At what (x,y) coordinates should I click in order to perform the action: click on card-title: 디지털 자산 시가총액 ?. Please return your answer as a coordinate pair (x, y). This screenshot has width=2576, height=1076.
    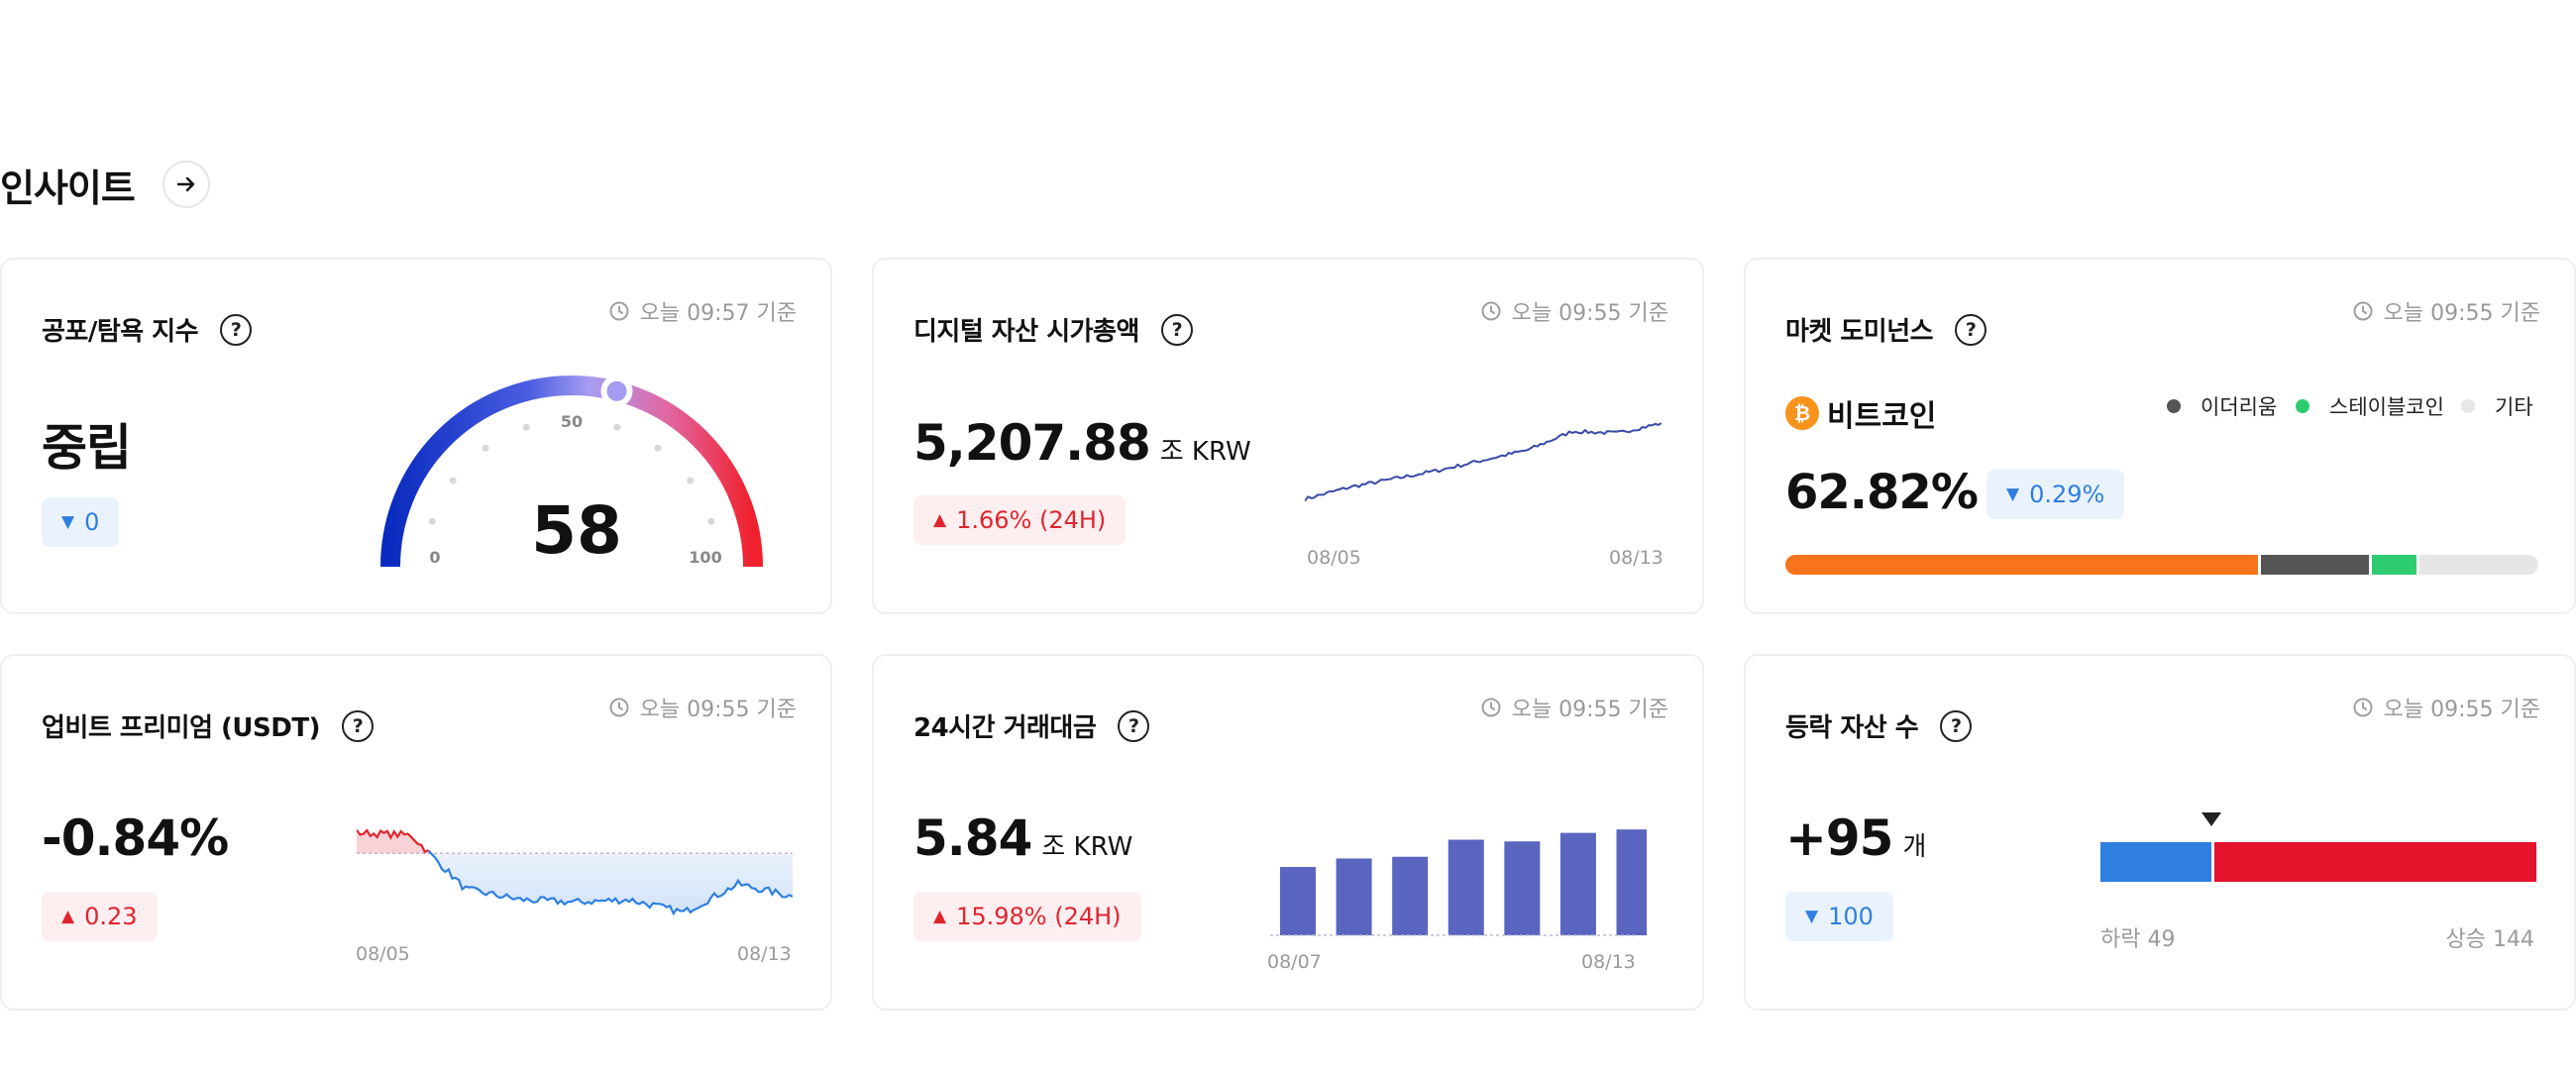
    Looking at the image, I should click on (1053, 329).